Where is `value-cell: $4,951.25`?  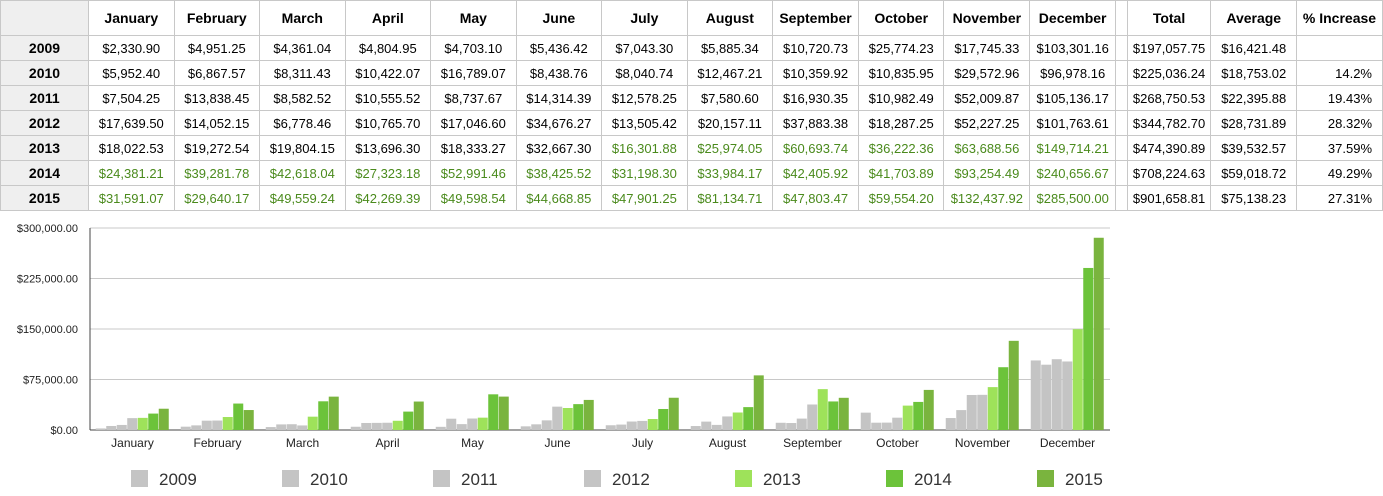 value-cell: $4,951.25 is located at coordinates (217, 48).